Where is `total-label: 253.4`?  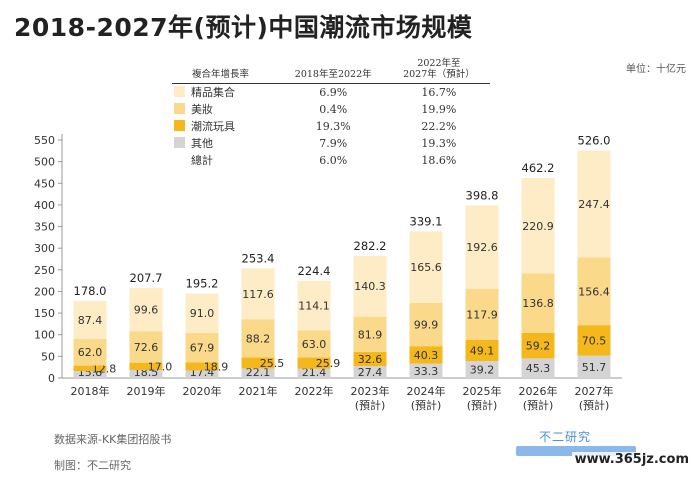 total-label: 253.4 is located at coordinates (258, 258).